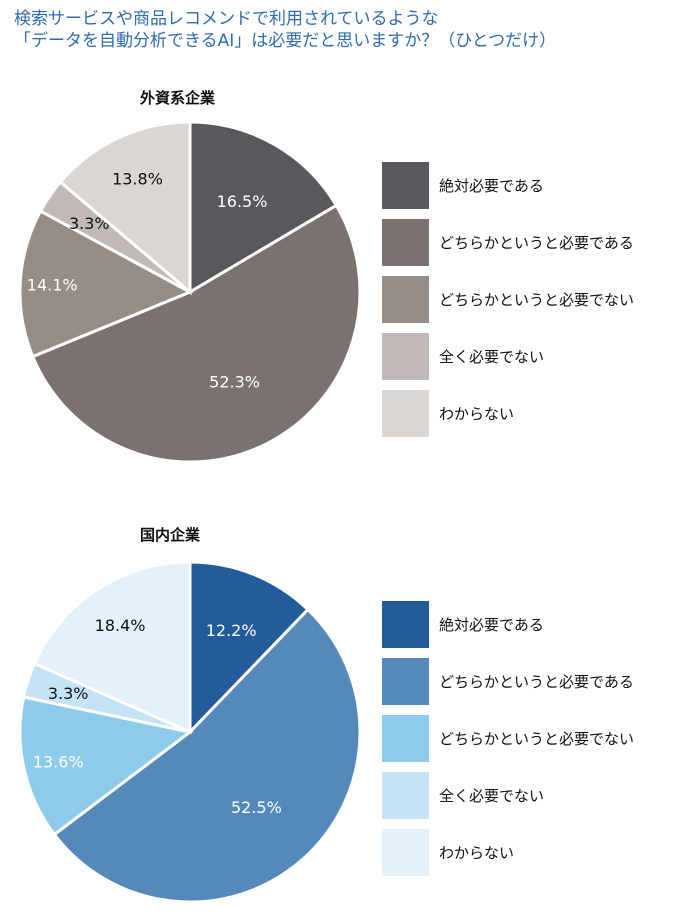  What do you see at coordinates (285, 41) in the screenshot?
I see `question-line-2: 「データを自動分析できるAI」は必要だと思いますか？（ひとつだけ）` at bounding box center [285, 41].